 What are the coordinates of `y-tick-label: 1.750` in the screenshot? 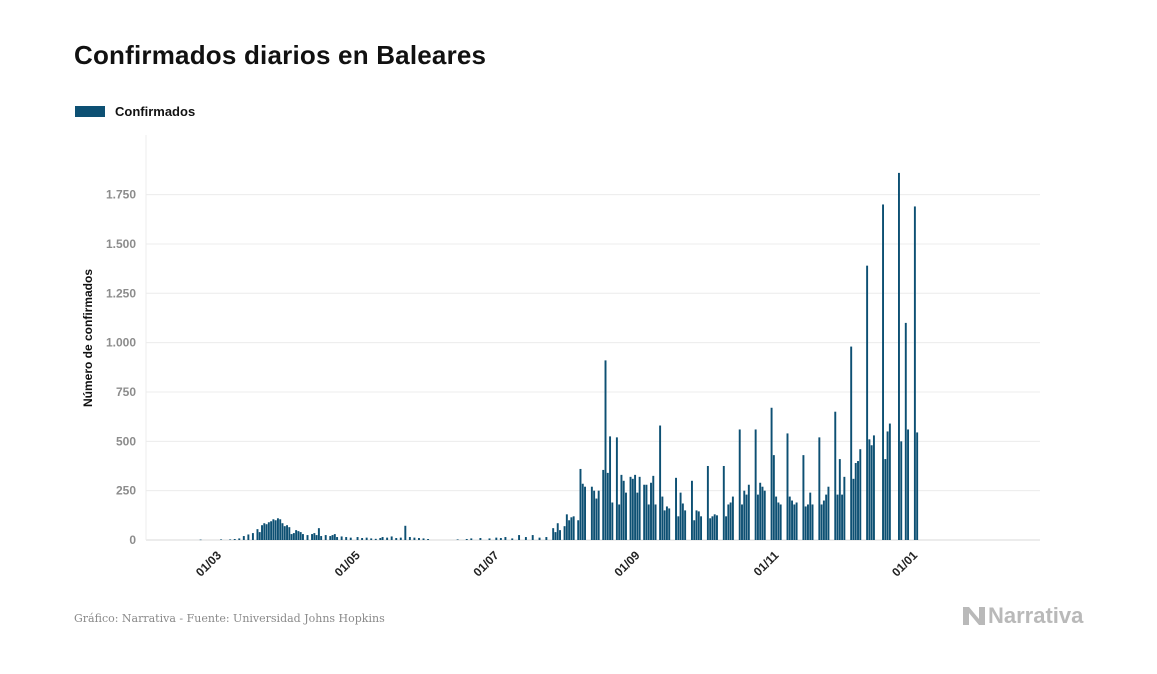 It's located at (121, 195).